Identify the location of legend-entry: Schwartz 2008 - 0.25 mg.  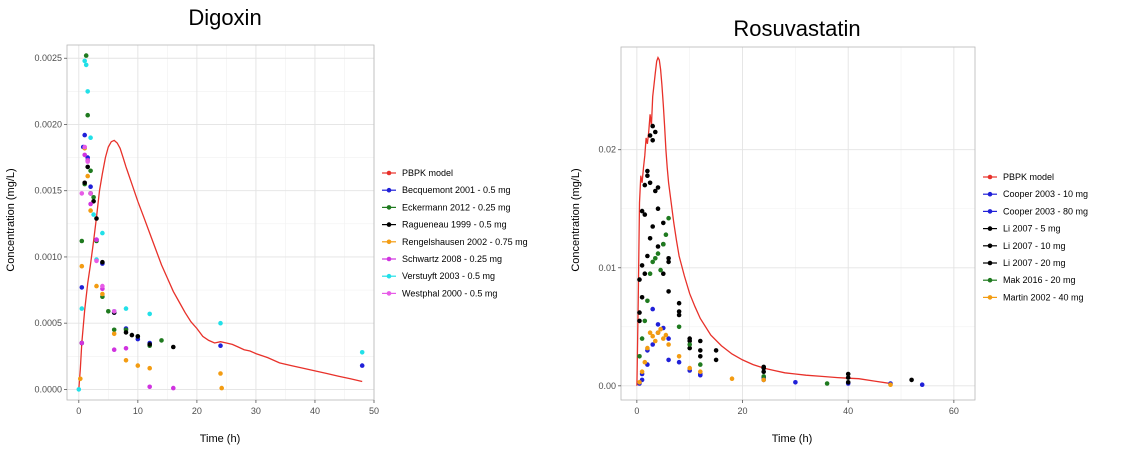
(452, 259).